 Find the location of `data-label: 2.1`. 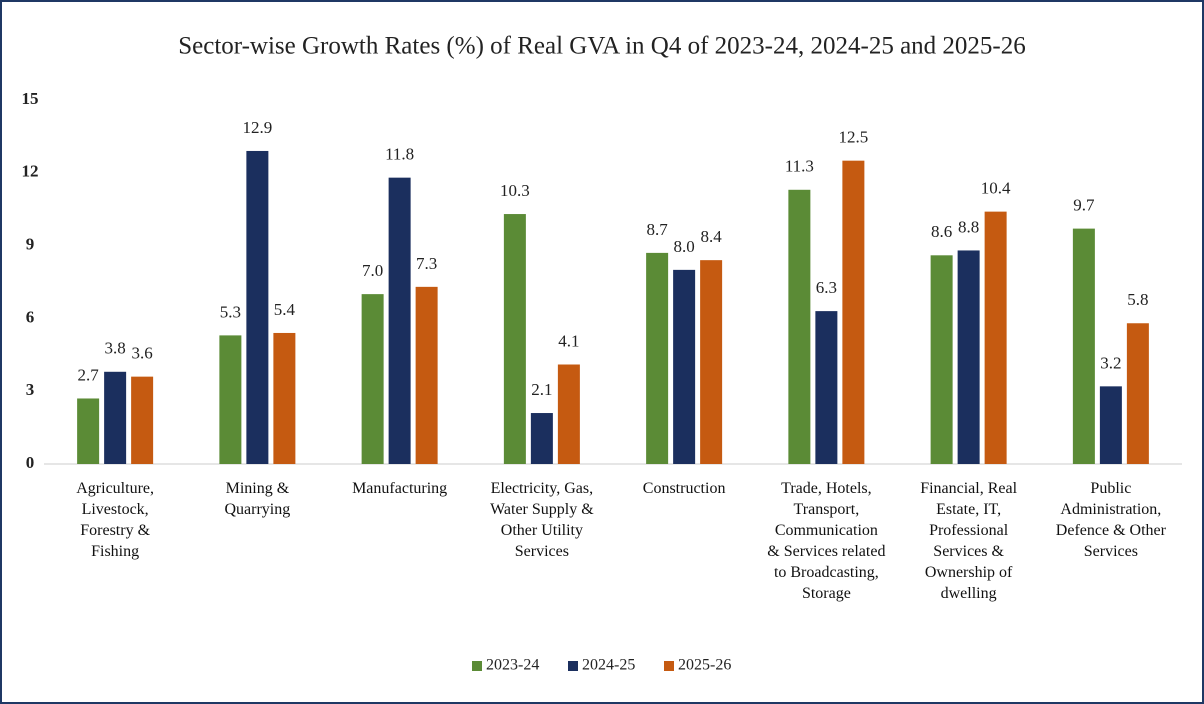

data-label: 2.1 is located at coordinates (541, 389).